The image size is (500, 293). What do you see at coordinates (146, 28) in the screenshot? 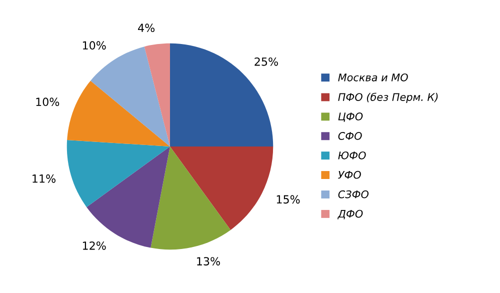
I see `data-label: 4%` at bounding box center [146, 28].